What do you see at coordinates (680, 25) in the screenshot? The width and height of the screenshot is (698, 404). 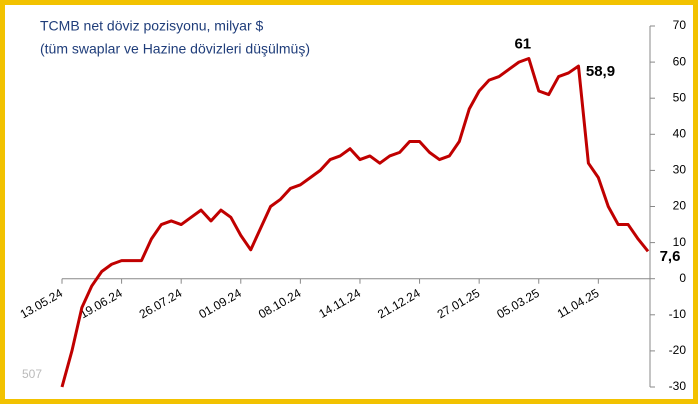 I see `y-tick-label: 70` at bounding box center [680, 25].